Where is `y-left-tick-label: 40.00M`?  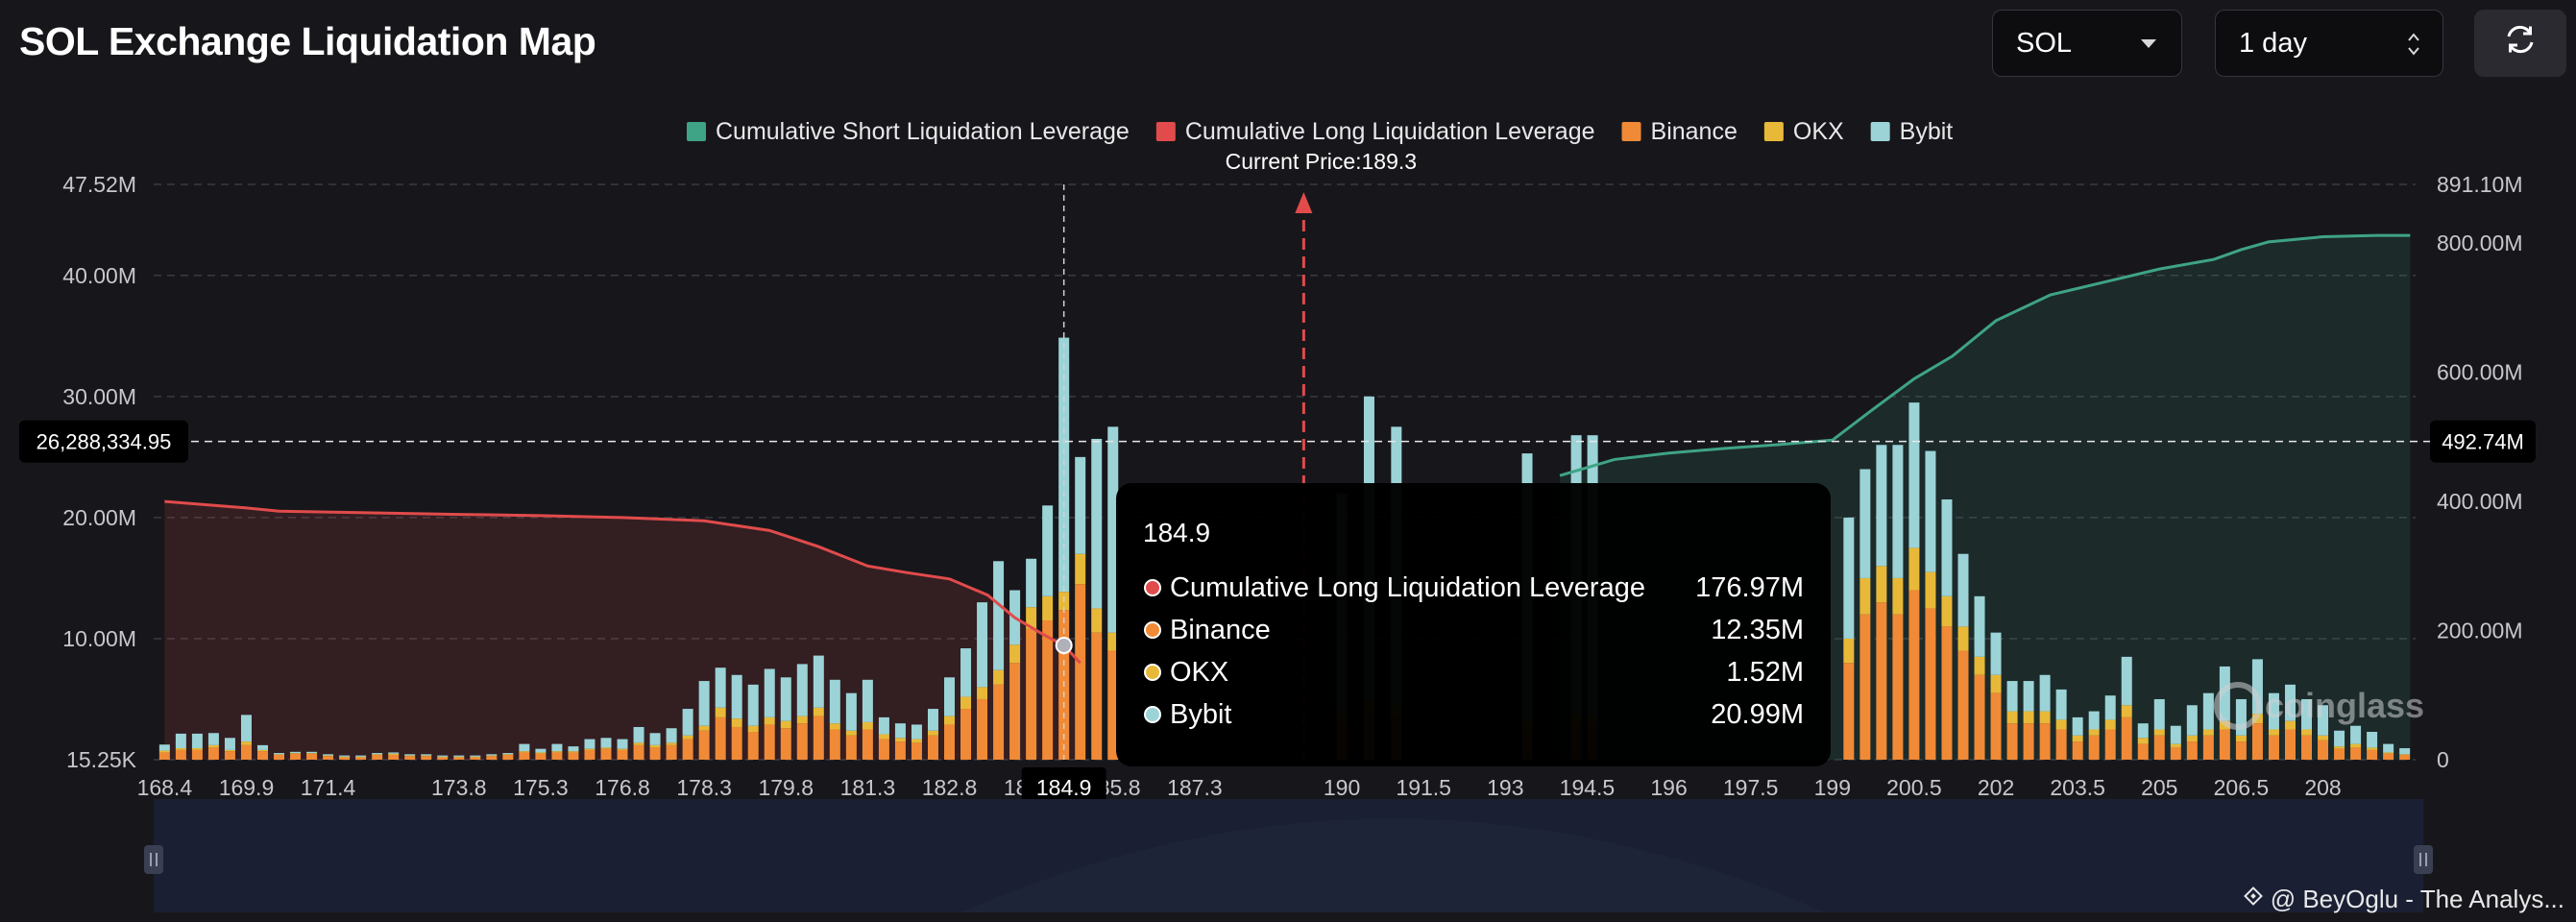 y-left-tick-label: 40.00M is located at coordinates (99, 275).